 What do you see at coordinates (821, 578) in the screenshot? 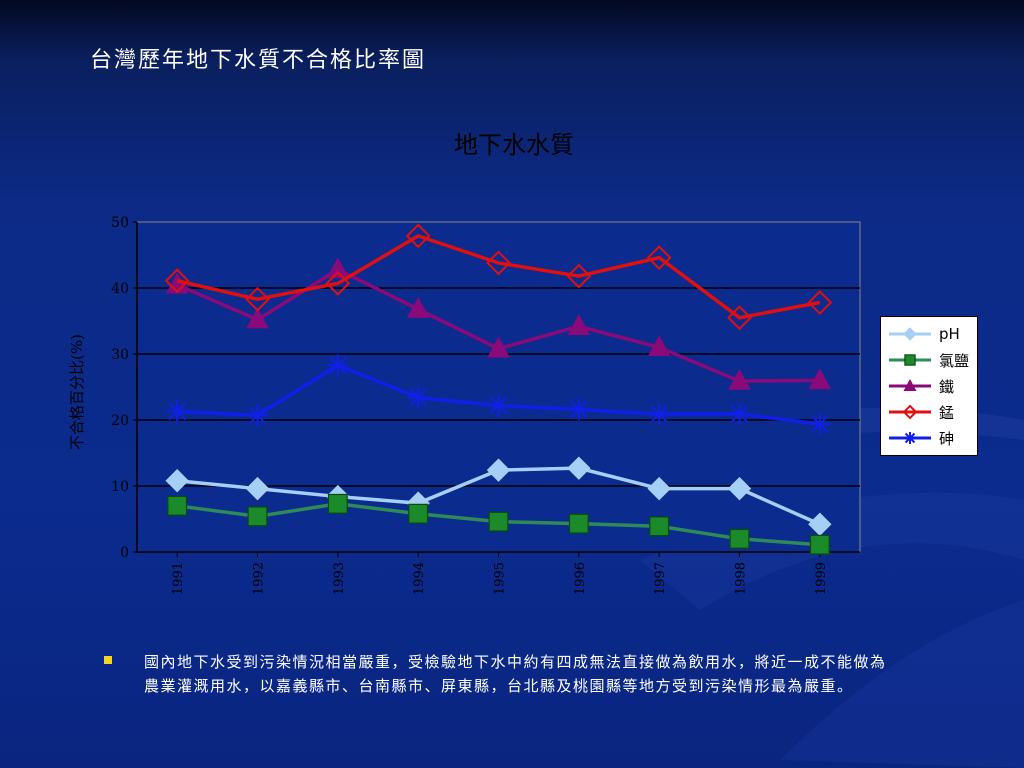
I see `x-tick-label: 1999` at bounding box center [821, 578].